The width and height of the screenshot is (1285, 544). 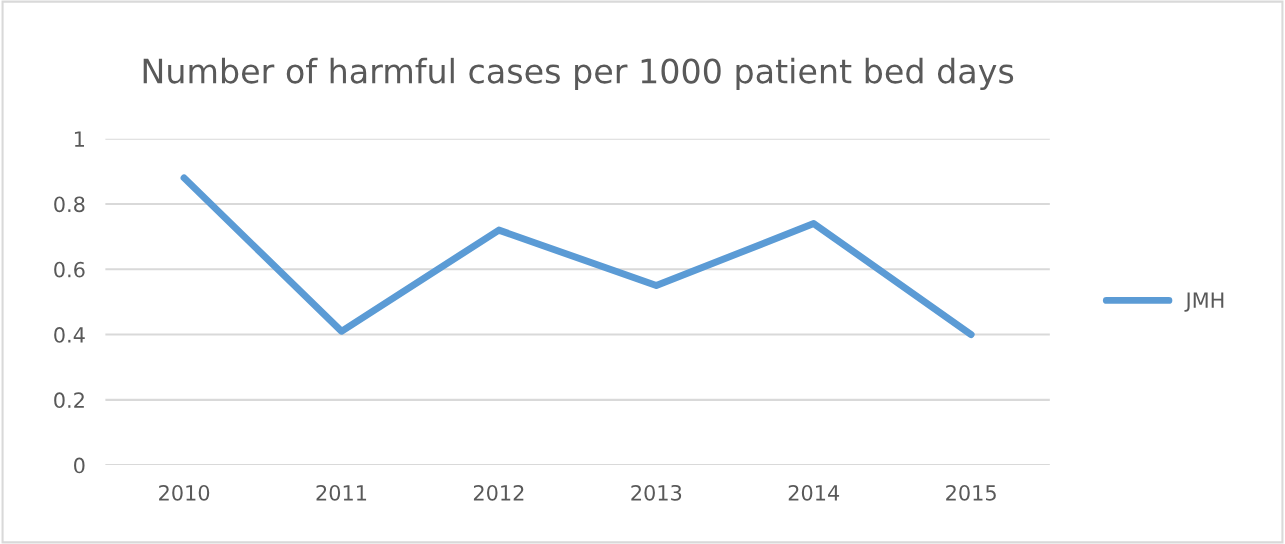 What do you see at coordinates (498, 492) in the screenshot?
I see `x-tick-label: 2012` at bounding box center [498, 492].